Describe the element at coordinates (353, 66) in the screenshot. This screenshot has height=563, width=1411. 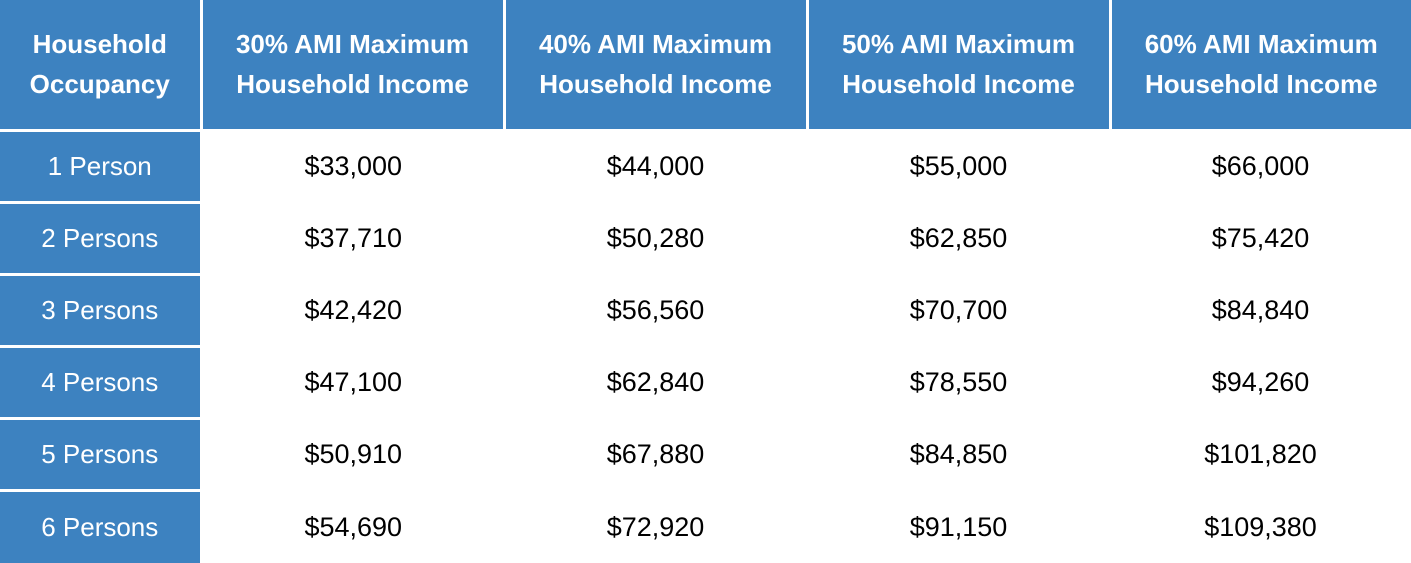
I see `header-30-ami: 30% AMI Maximum Household Income` at that location.